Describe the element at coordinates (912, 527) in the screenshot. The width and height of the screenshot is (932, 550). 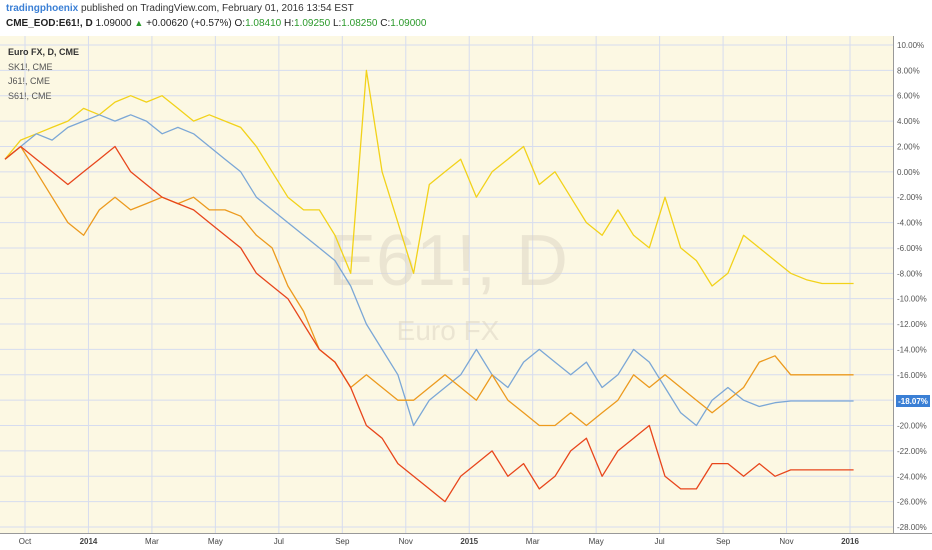
I see `y-tick-label: -28.00%` at that location.